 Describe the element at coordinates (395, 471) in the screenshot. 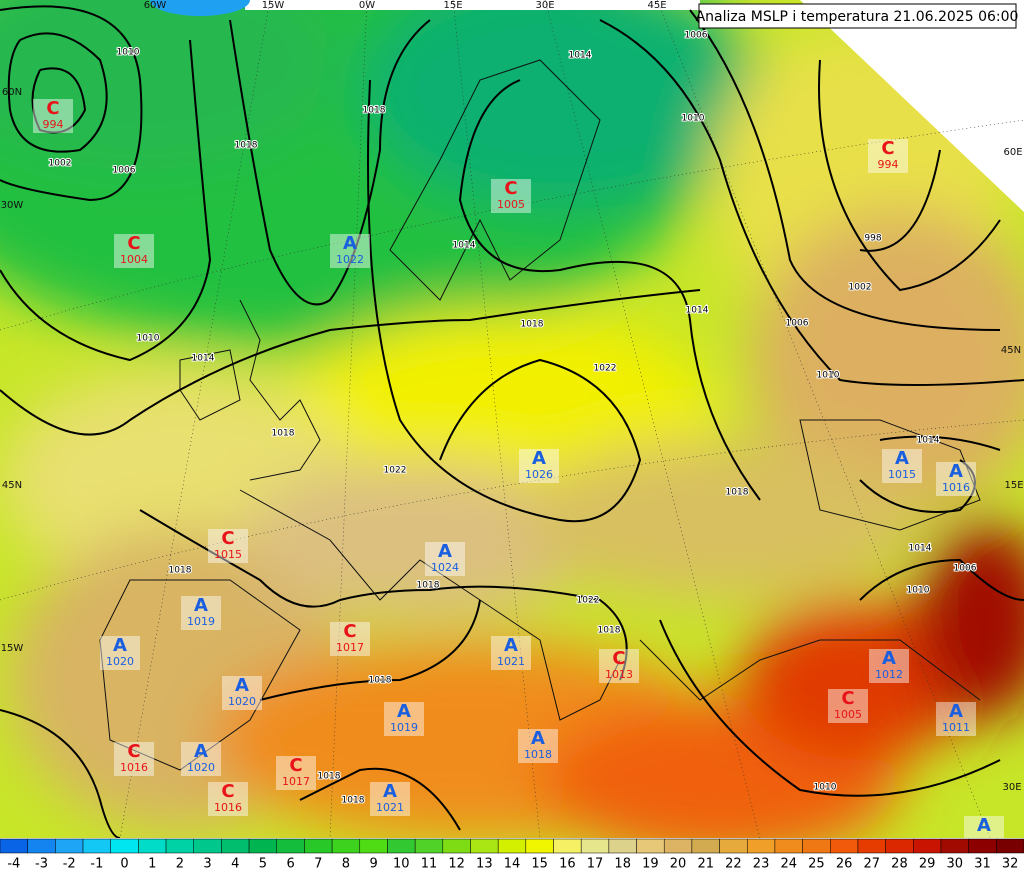

I see `isobar-label: 1022` at that location.